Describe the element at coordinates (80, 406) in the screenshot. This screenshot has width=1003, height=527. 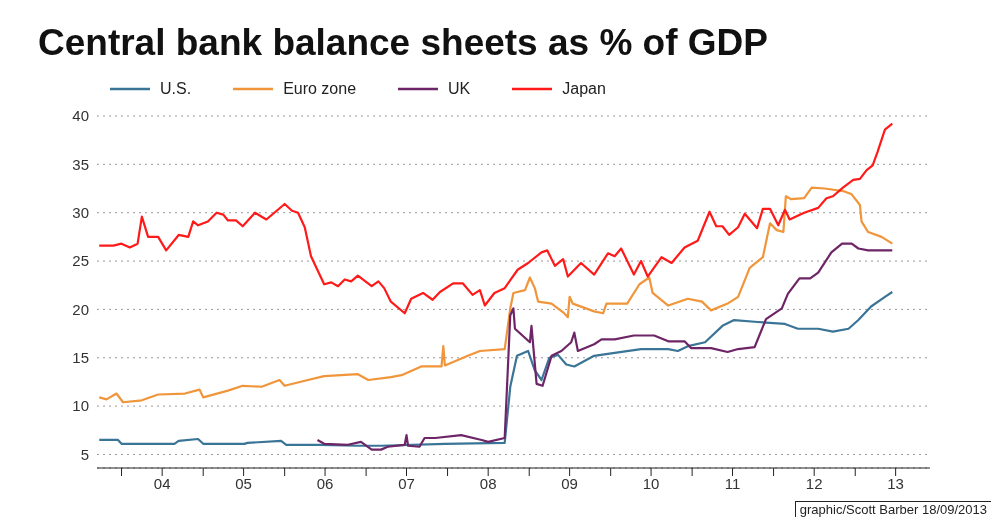
I see `y-tick-label: 10` at that location.